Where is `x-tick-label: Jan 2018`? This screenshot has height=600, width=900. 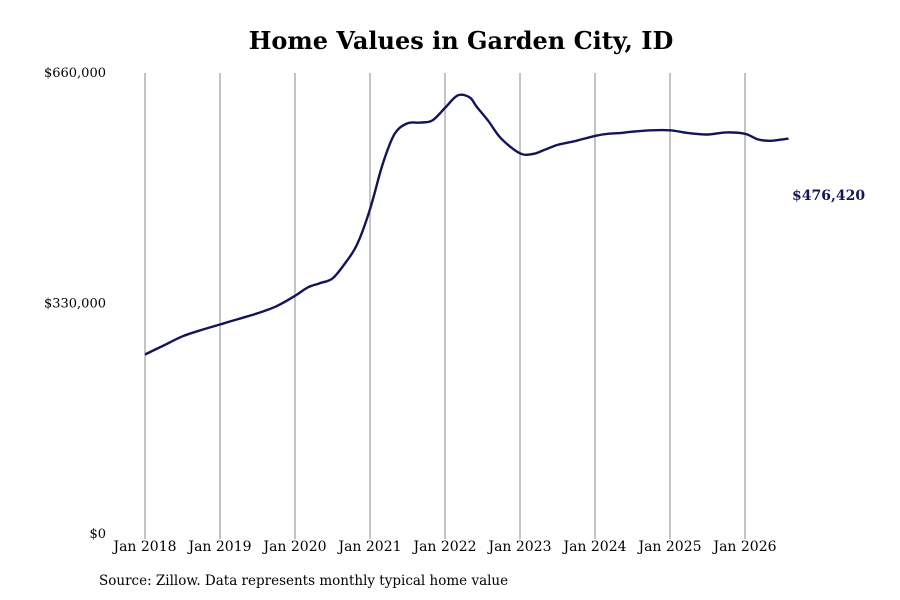 x-tick-label: Jan 2018 is located at coordinates (143, 547).